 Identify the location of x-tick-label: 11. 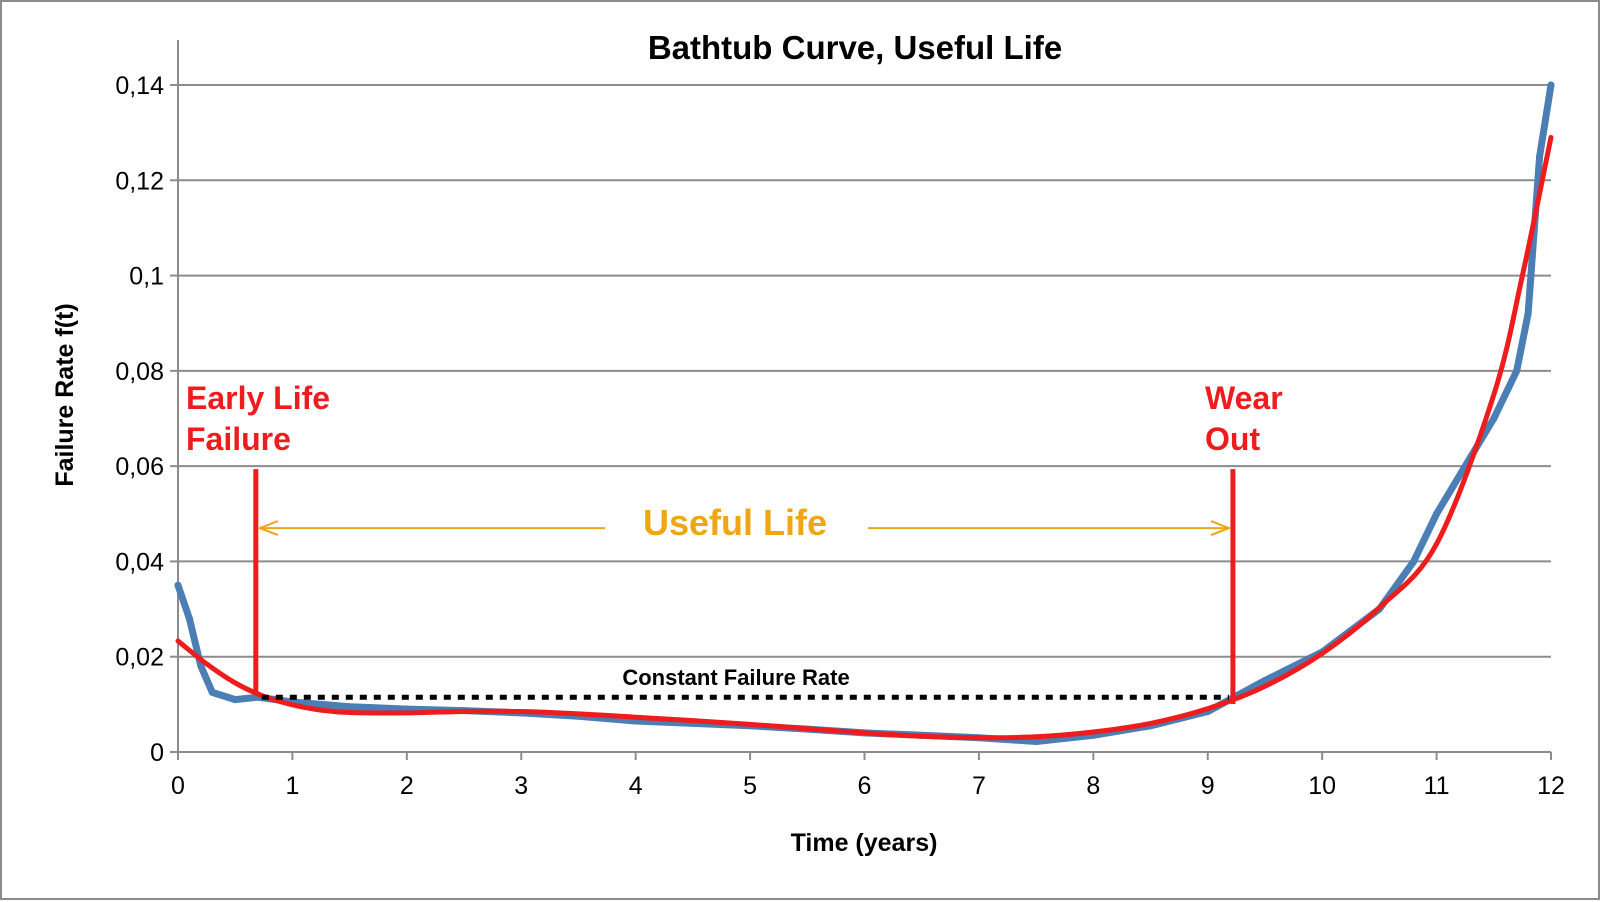
(1437, 786).